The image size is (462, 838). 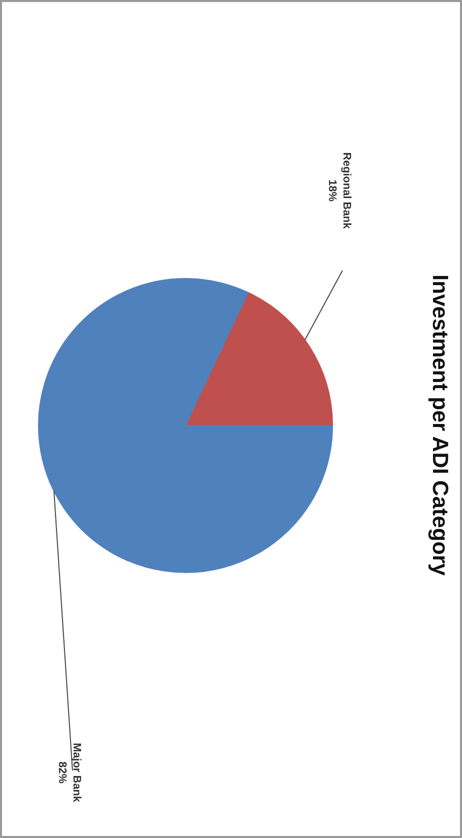 What do you see at coordinates (440, 425) in the screenshot?
I see `text: Investment per ADI Category` at bounding box center [440, 425].